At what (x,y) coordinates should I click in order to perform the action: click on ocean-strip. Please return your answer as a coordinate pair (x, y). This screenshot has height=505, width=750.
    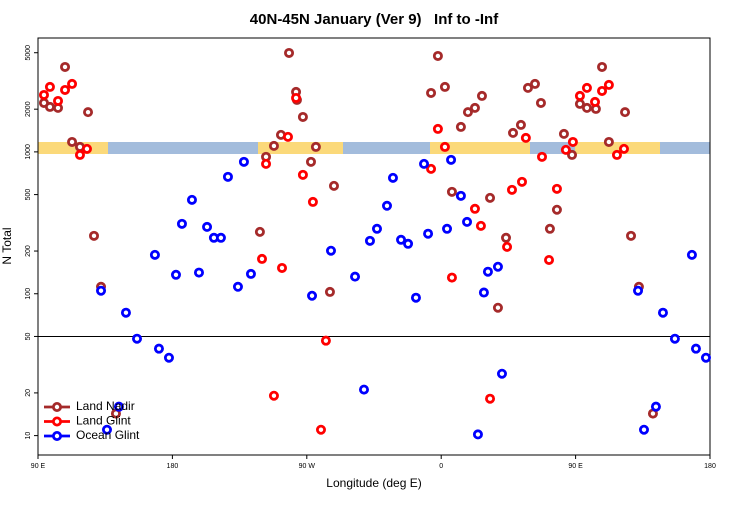
    Looking at the image, I should click on (374, 148).